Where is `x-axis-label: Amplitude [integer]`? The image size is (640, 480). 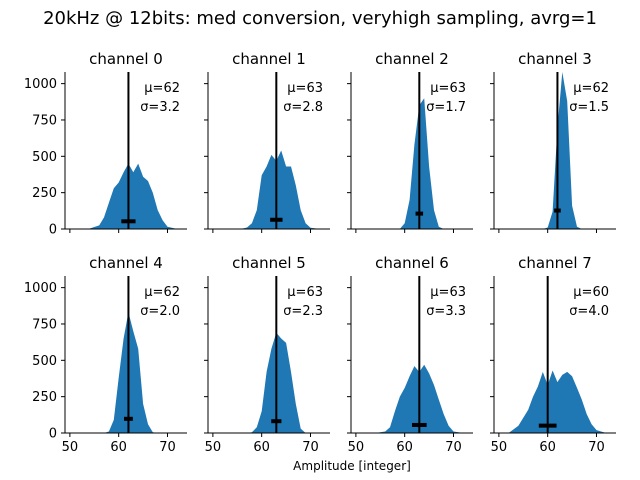 x-axis-label: Amplitude [integer] is located at coordinates (352, 466).